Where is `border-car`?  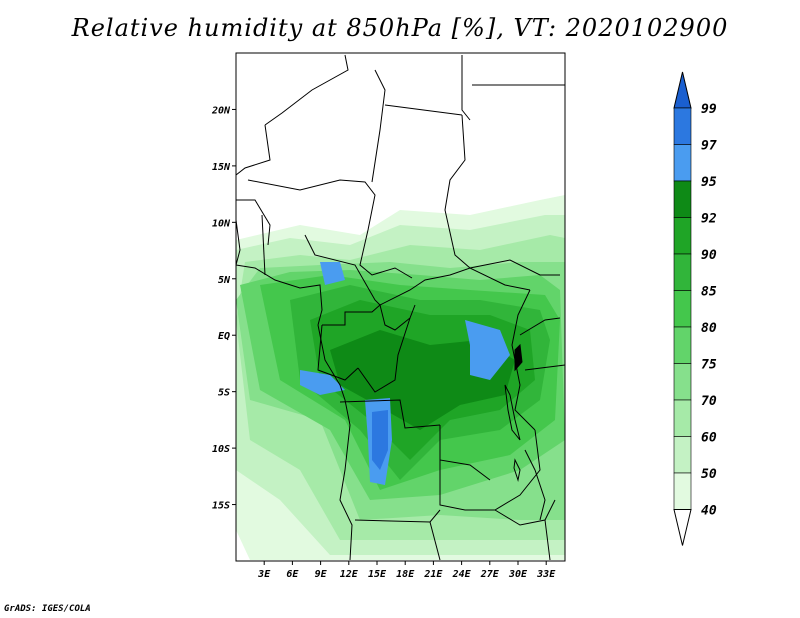 border-car is located at coordinates (455, 286).